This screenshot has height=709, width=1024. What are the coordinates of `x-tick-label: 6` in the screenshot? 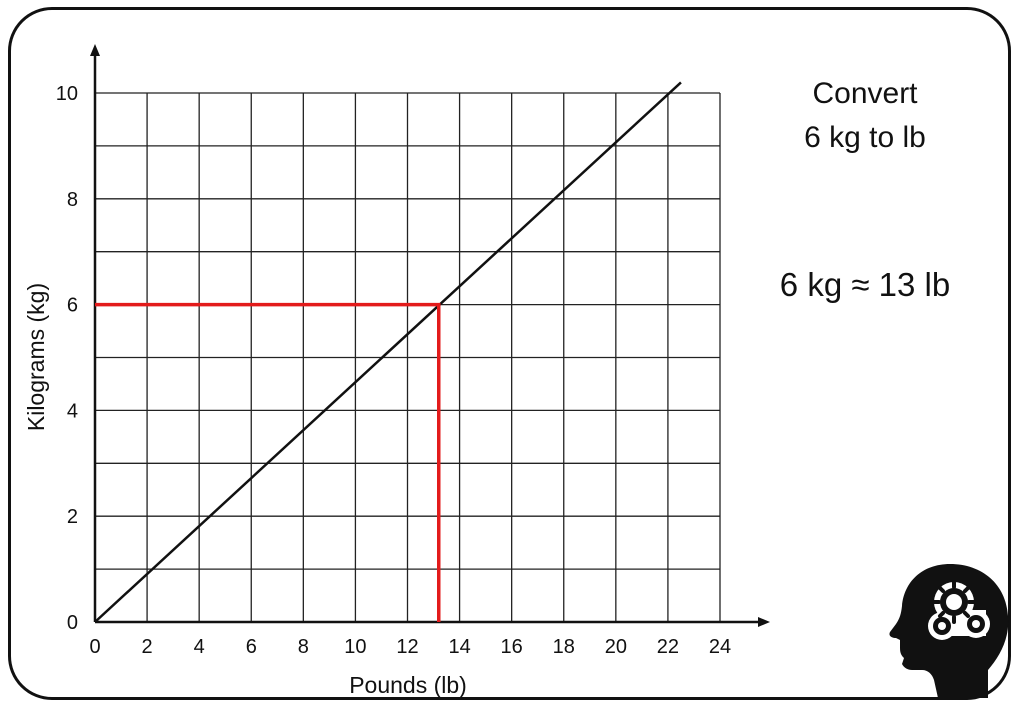 It's located at (251, 647).